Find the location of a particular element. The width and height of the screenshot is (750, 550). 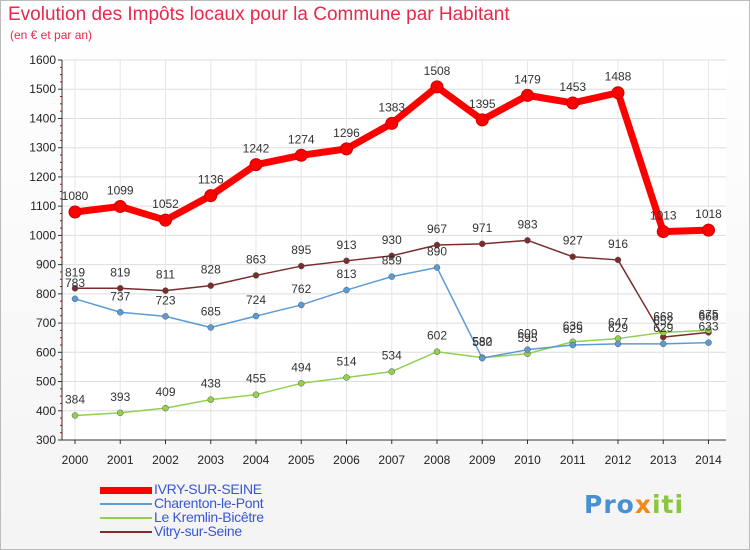

data-label: 762 is located at coordinates (301, 289).